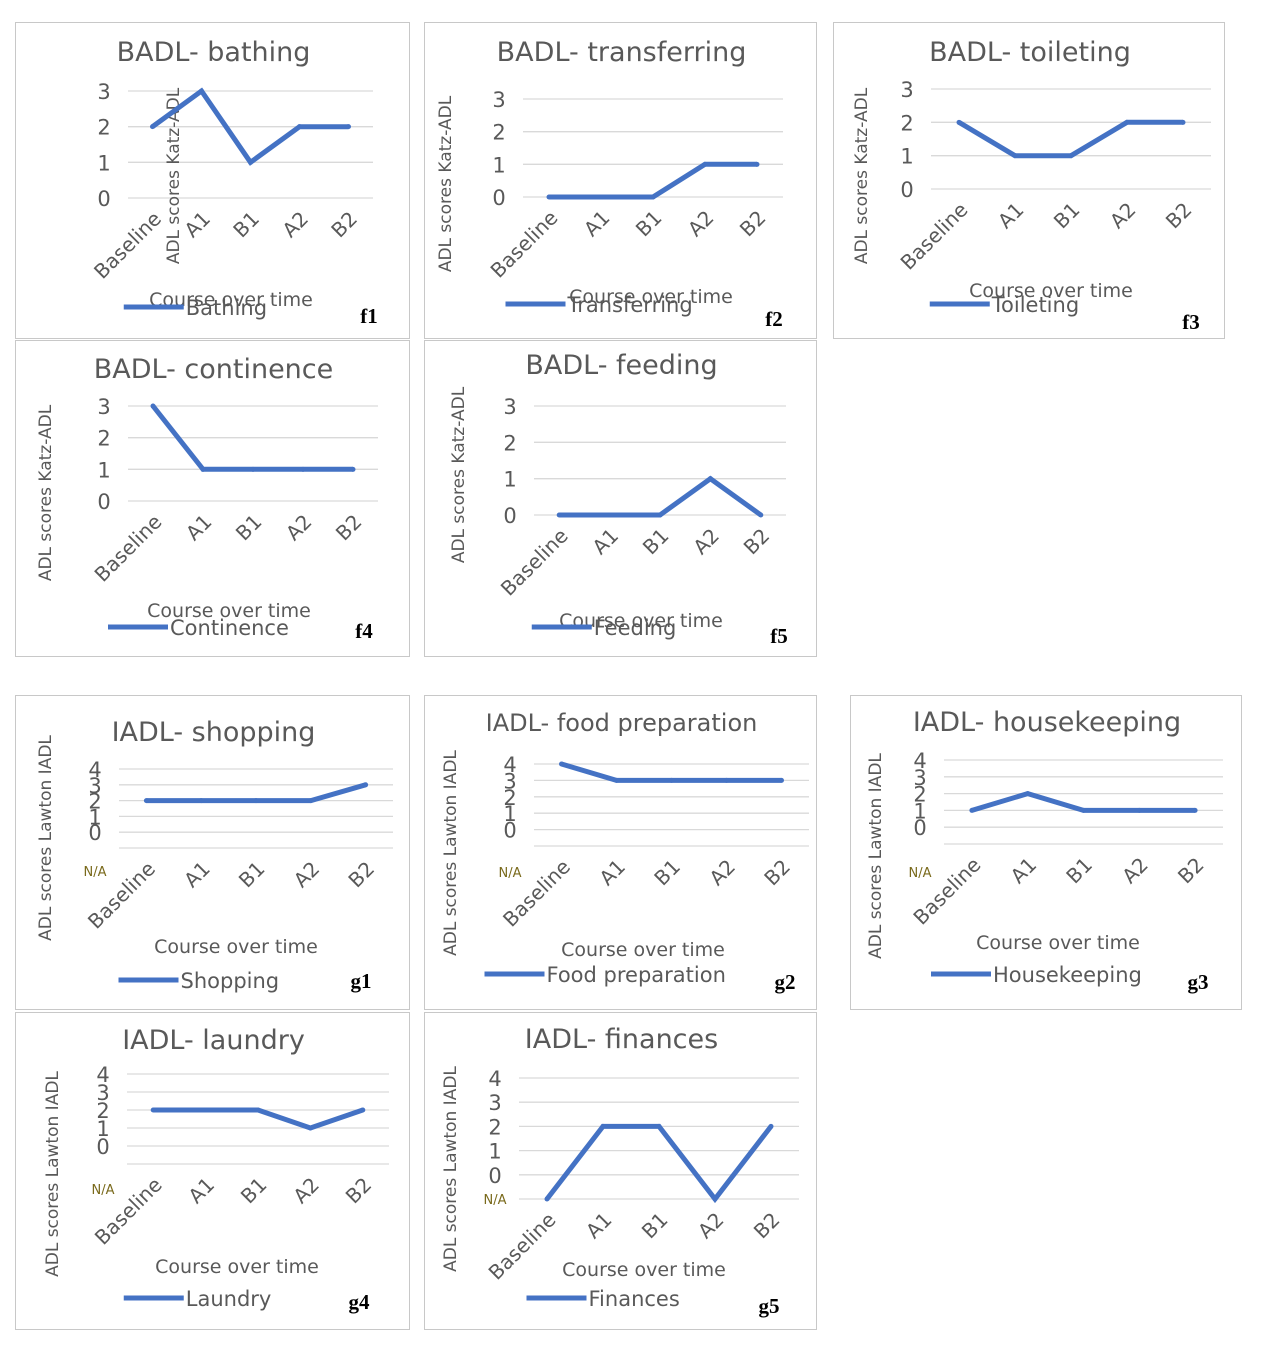  Describe the element at coordinates (229, 628) in the screenshot. I see `legend-label: Continence` at that location.